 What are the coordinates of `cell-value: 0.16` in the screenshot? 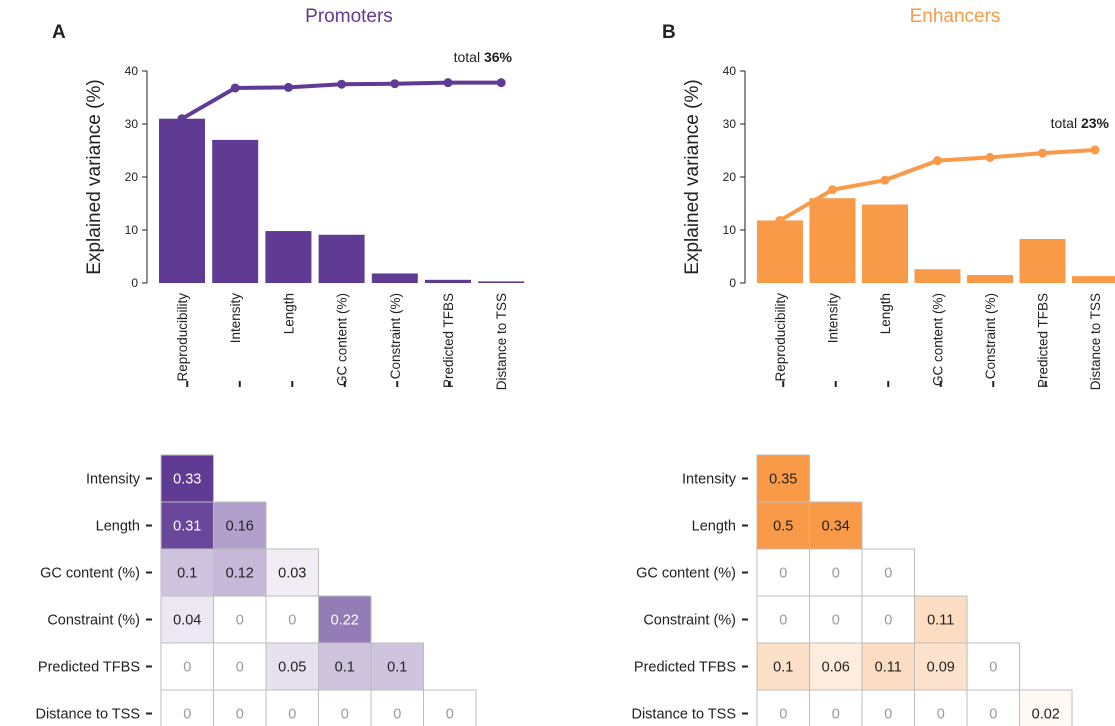 It's located at (240, 527).